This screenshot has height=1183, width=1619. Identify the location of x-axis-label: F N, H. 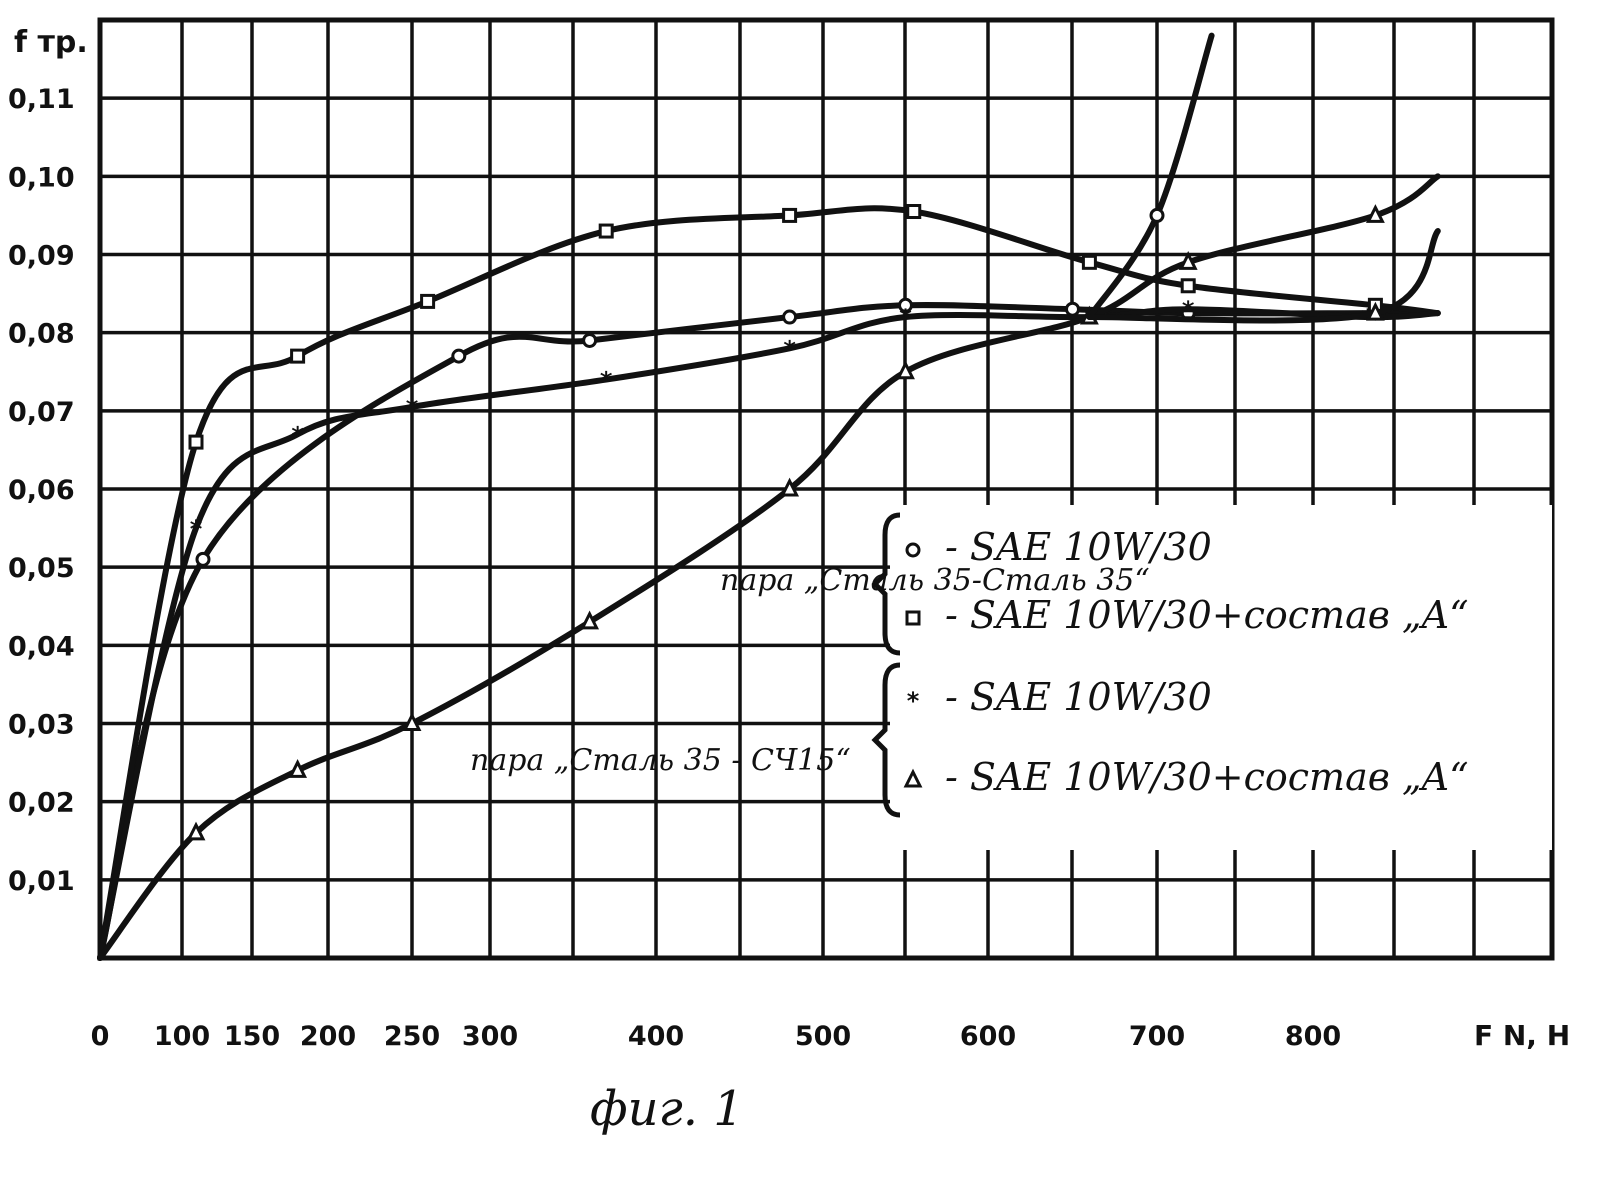
(1522, 1035).